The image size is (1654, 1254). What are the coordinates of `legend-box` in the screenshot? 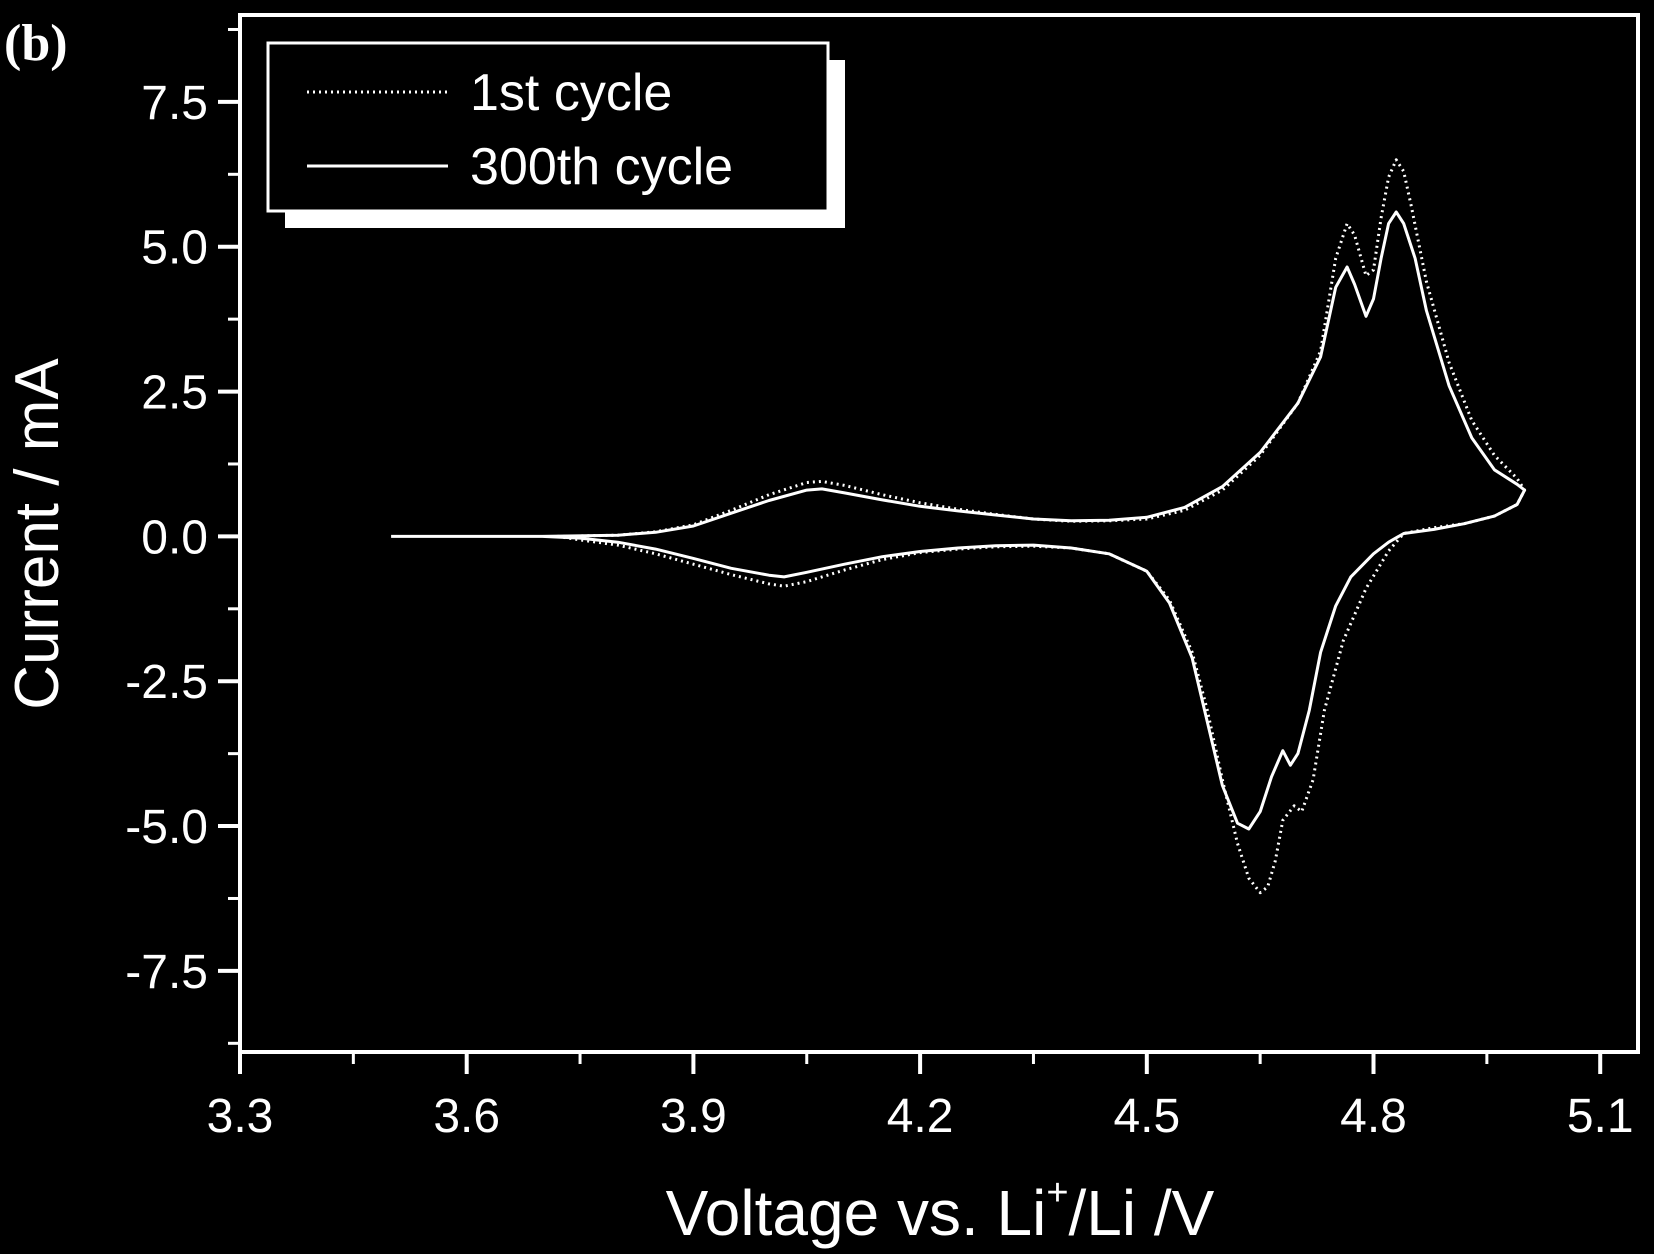 It's located at (548, 127).